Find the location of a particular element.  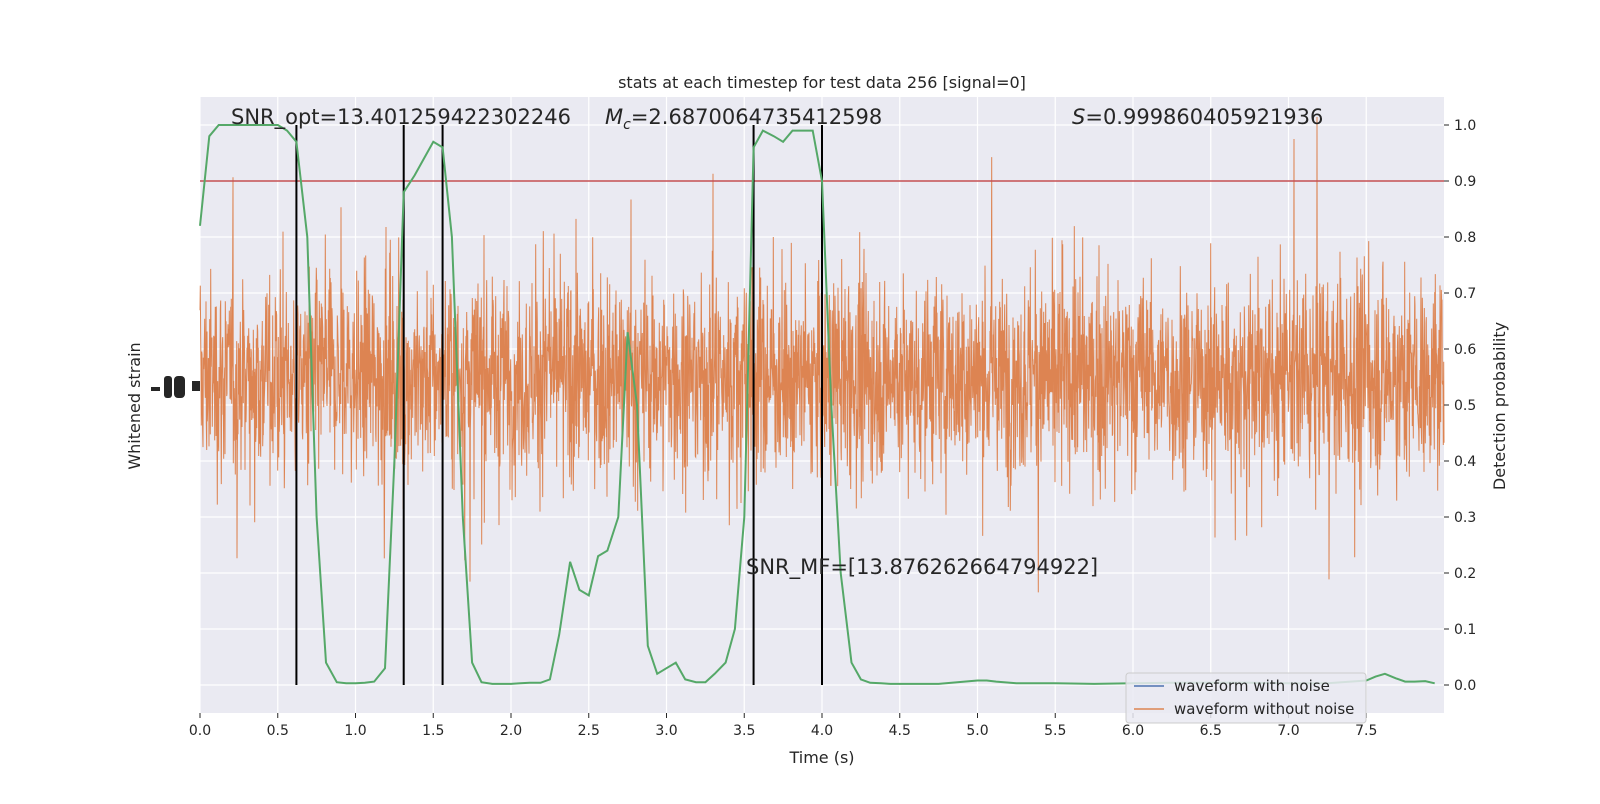

y-tick-label: 0.8 is located at coordinates (1465, 238).